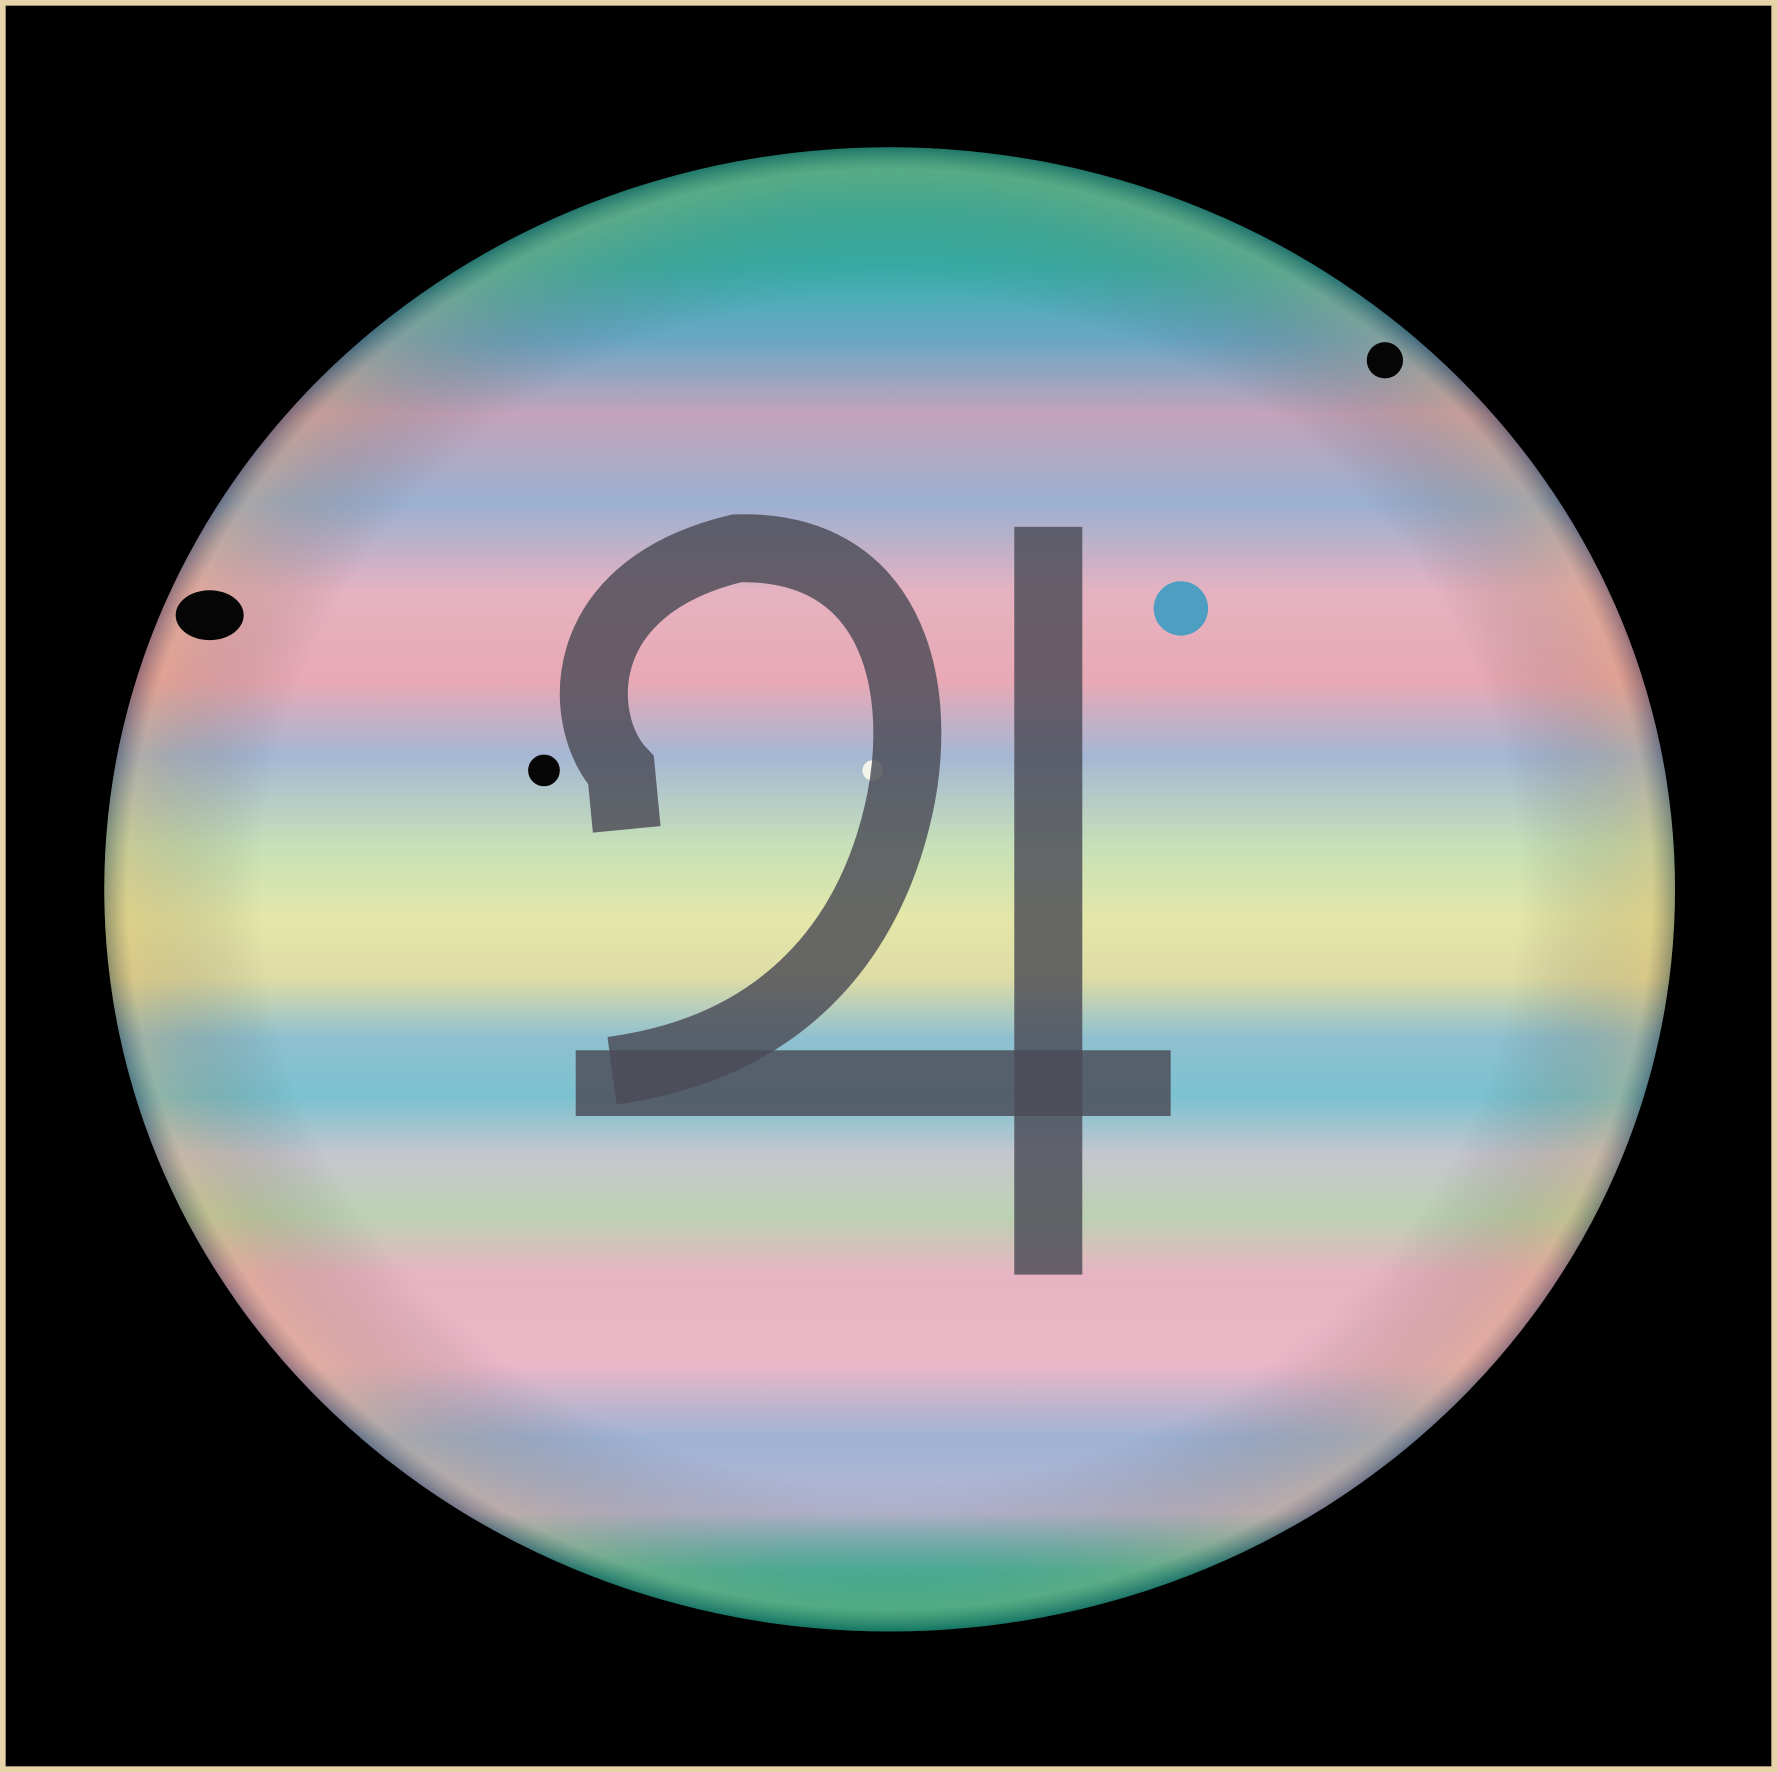  What do you see at coordinates (1181, 608) in the screenshot?
I see `moon` at bounding box center [1181, 608].